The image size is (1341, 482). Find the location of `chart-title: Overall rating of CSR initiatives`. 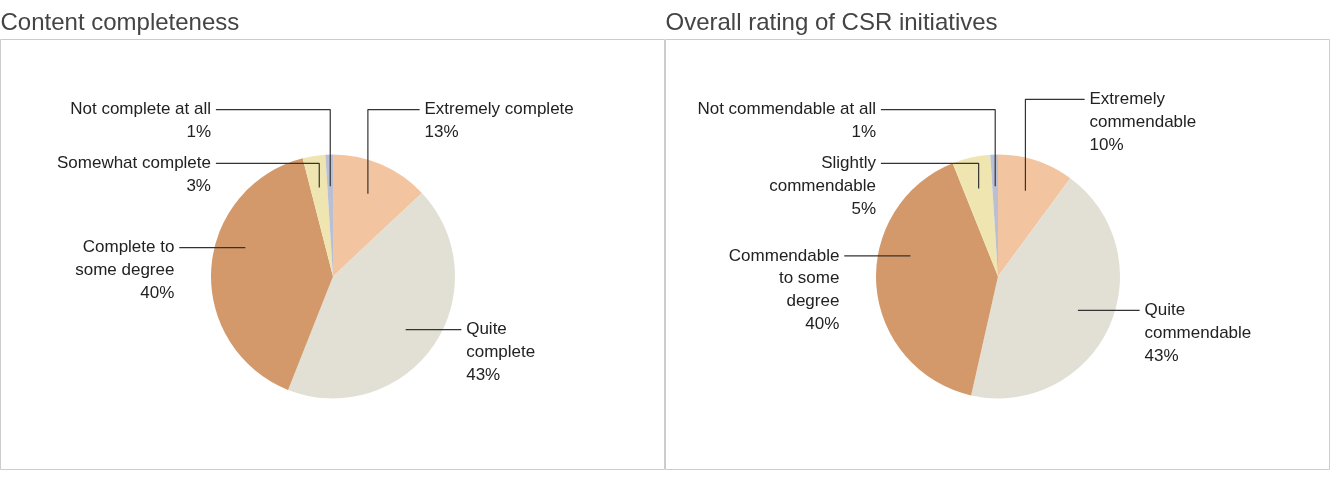

chart-title: Overall rating of CSR initiatives is located at coordinates (831, 21).